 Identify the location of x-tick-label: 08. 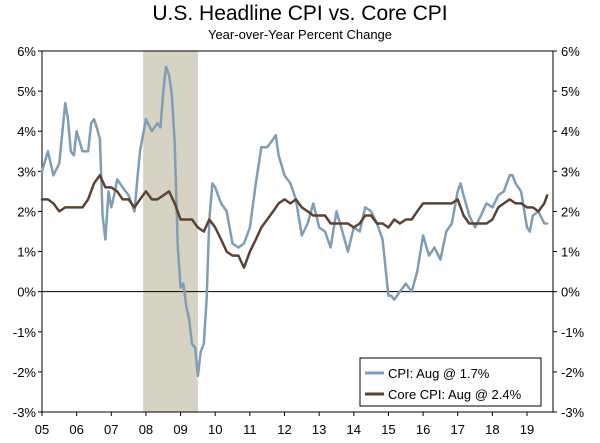
(146, 429).